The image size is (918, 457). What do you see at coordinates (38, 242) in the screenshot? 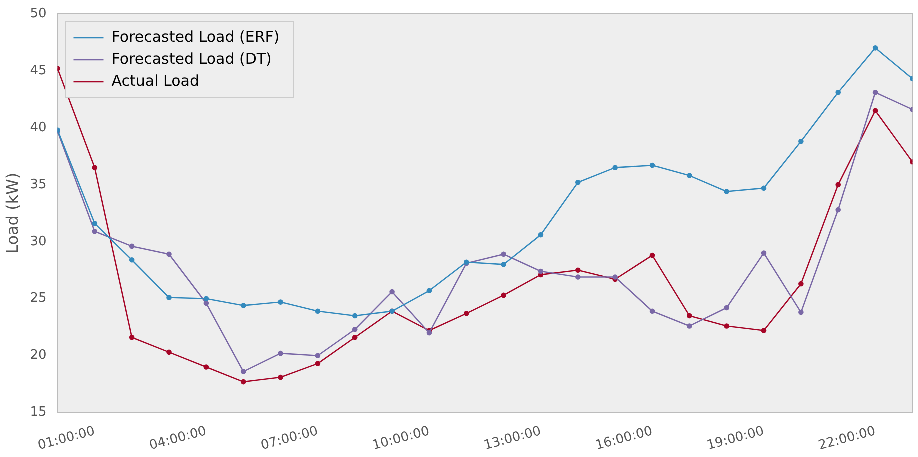
I see `y-tick-label: 30` at bounding box center [38, 242].